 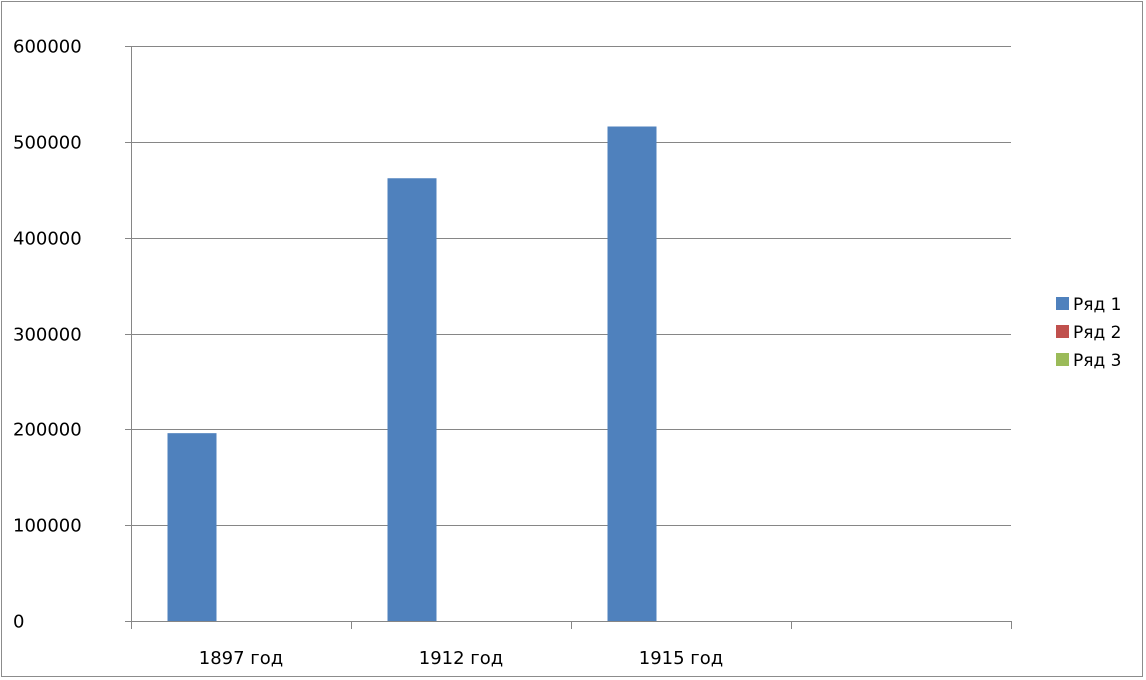 What do you see at coordinates (47, 239) in the screenshot?
I see `y-tick-label: 400000` at bounding box center [47, 239].